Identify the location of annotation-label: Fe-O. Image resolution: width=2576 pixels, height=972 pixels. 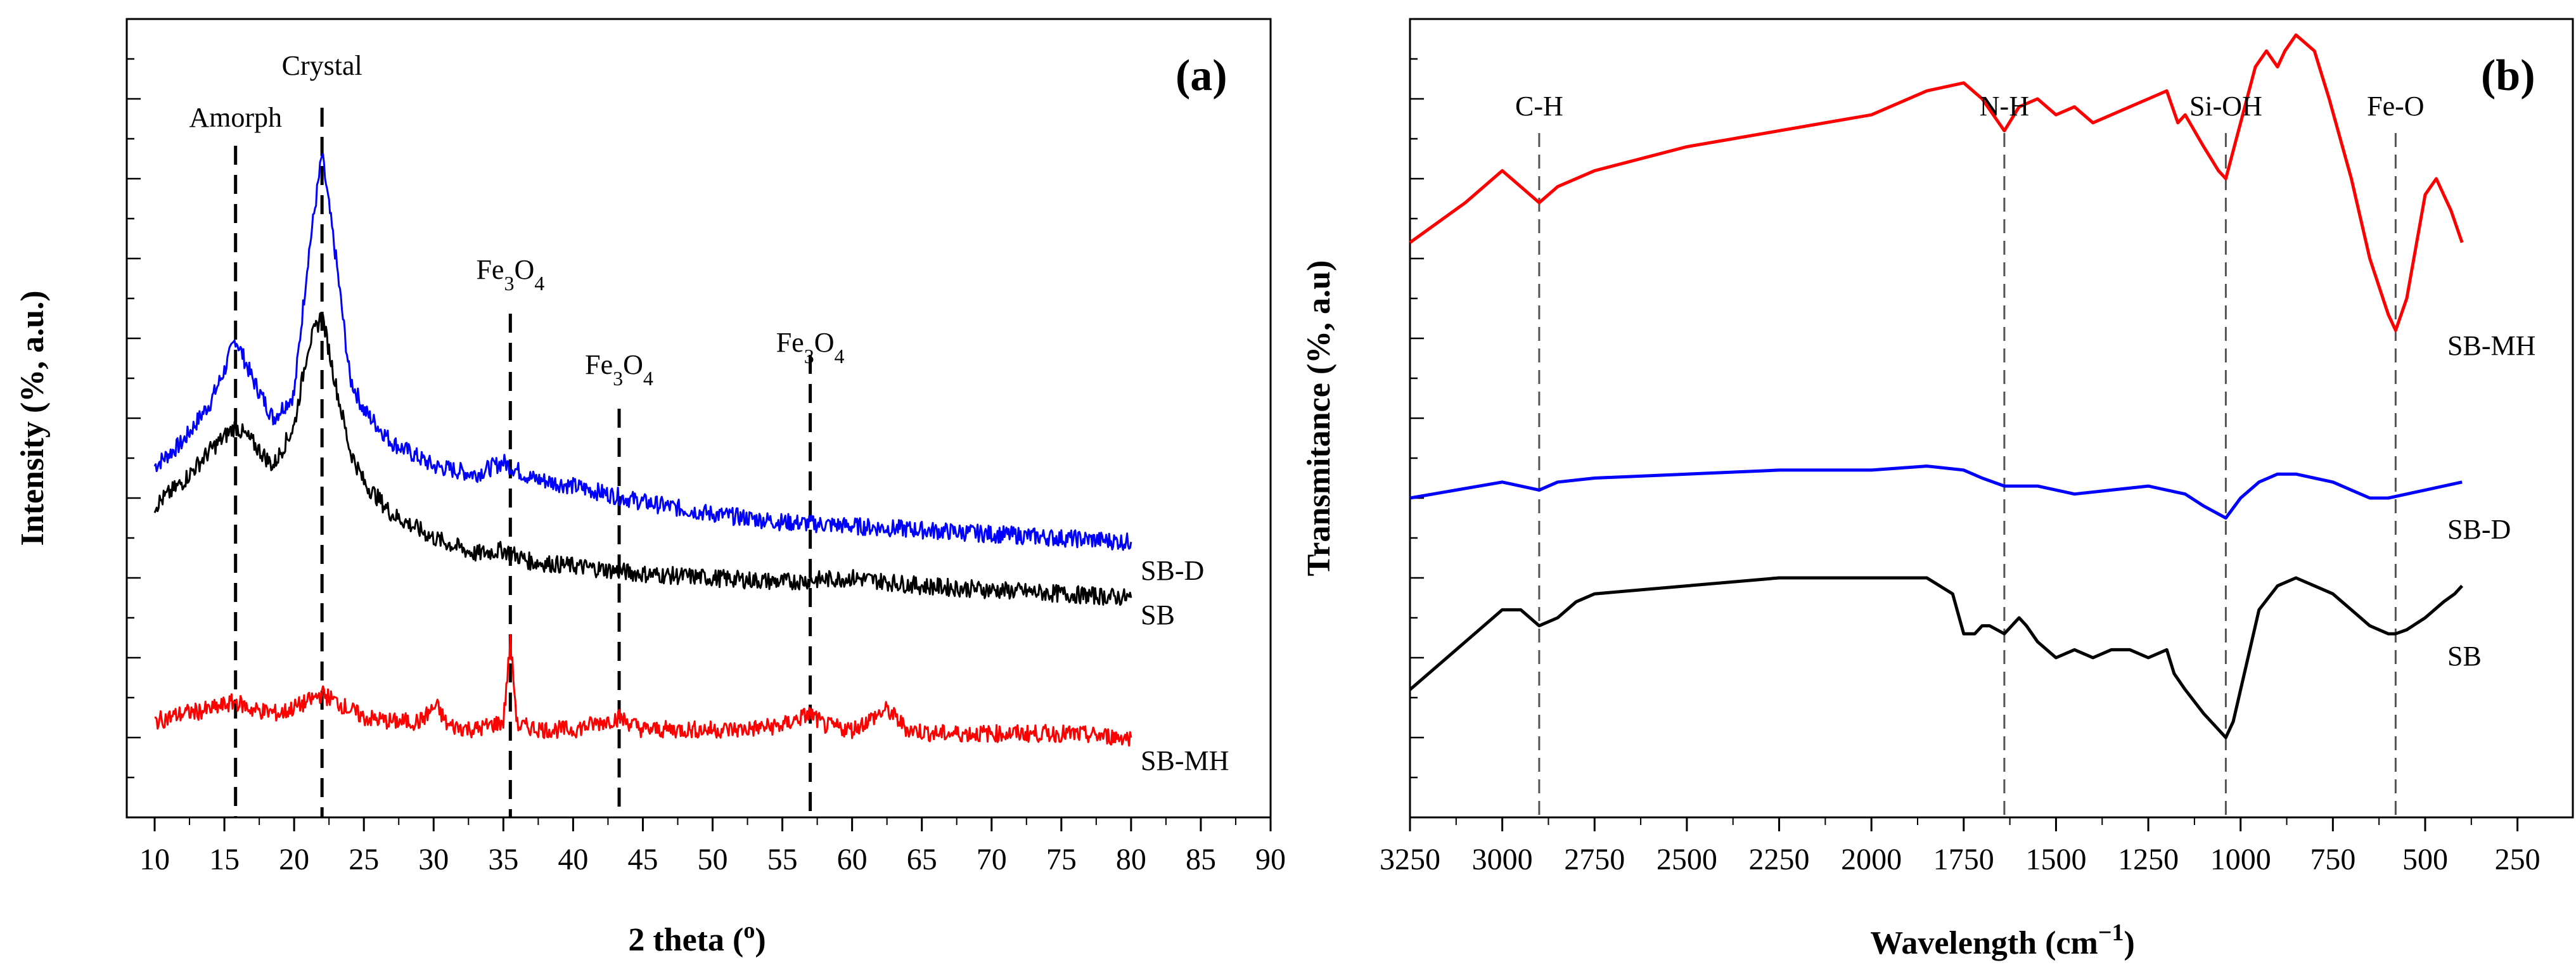
(2395, 106).